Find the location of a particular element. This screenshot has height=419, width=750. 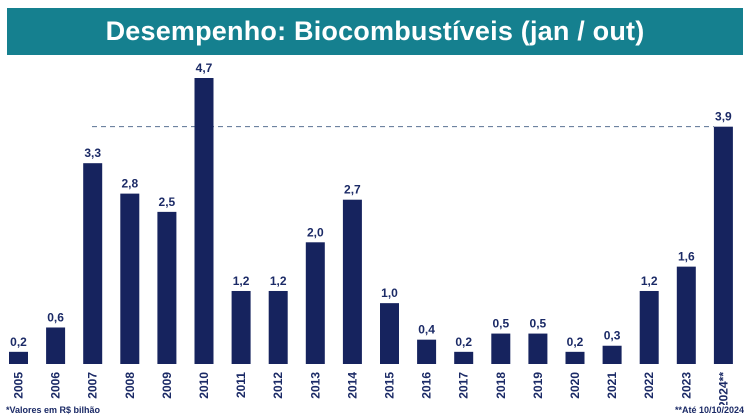

x-tick-label-2006: 2006 is located at coordinates (56, 385).